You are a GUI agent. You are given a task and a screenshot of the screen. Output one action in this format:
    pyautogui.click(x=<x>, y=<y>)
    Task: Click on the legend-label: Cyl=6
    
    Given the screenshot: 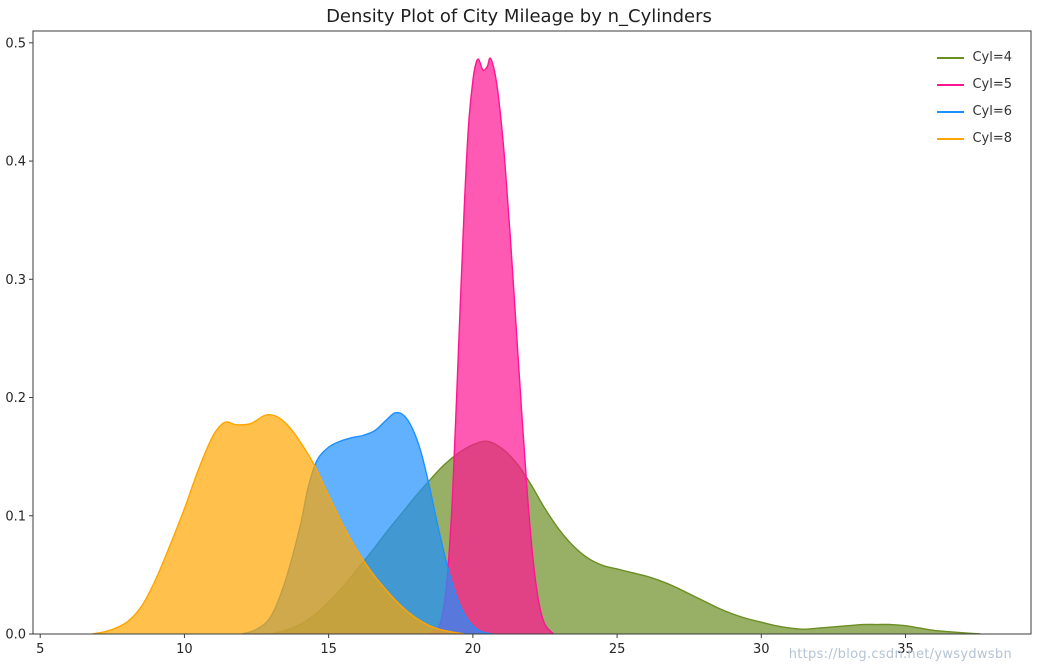 What is the action you would take?
    pyautogui.click(x=992, y=111)
    